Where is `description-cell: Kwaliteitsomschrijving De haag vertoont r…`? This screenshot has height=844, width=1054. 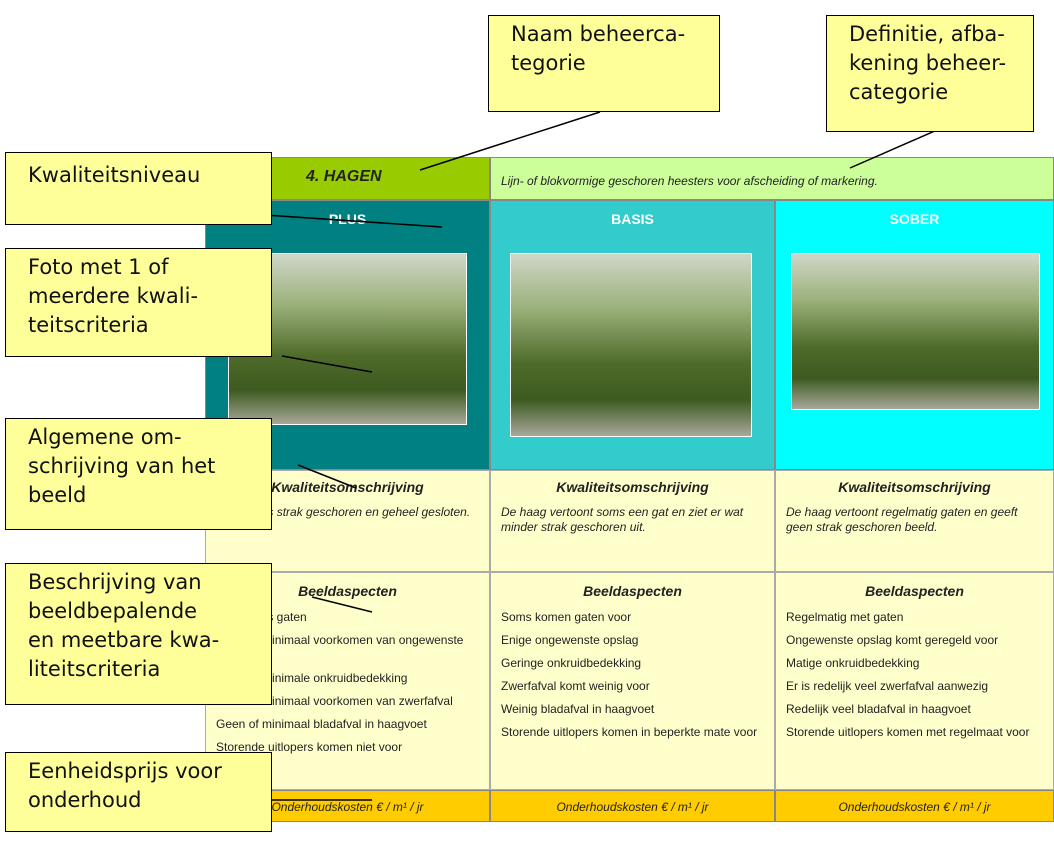 description-cell: Kwaliteitsomschrijving De haag vertoont r… is located at coordinates (914, 521).